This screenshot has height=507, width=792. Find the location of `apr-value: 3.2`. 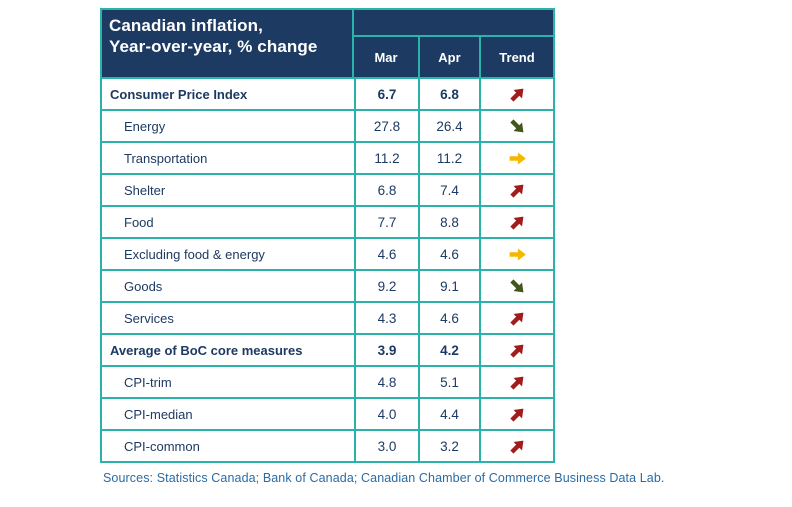

apr-value: 3.2 is located at coordinates (448, 446).